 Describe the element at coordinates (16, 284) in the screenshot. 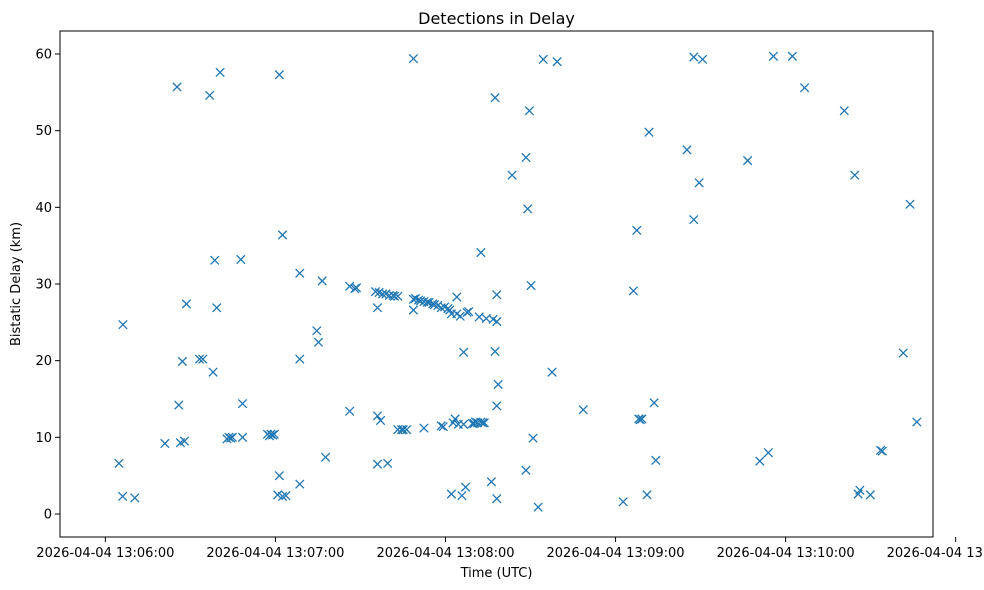

I see `y-axis-label: Bistatic Delay (km)` at that location.